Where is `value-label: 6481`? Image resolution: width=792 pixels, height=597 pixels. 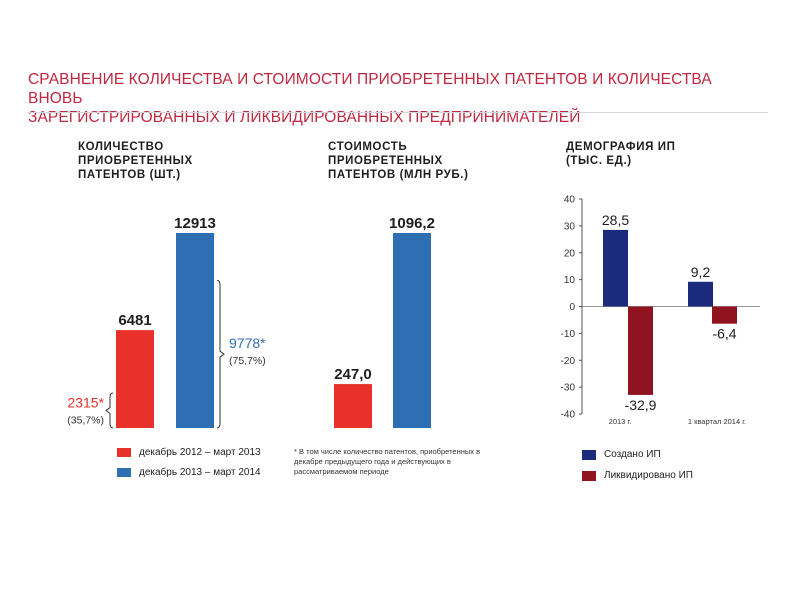 value-label: 6481 is located at coordinates (134, 320).